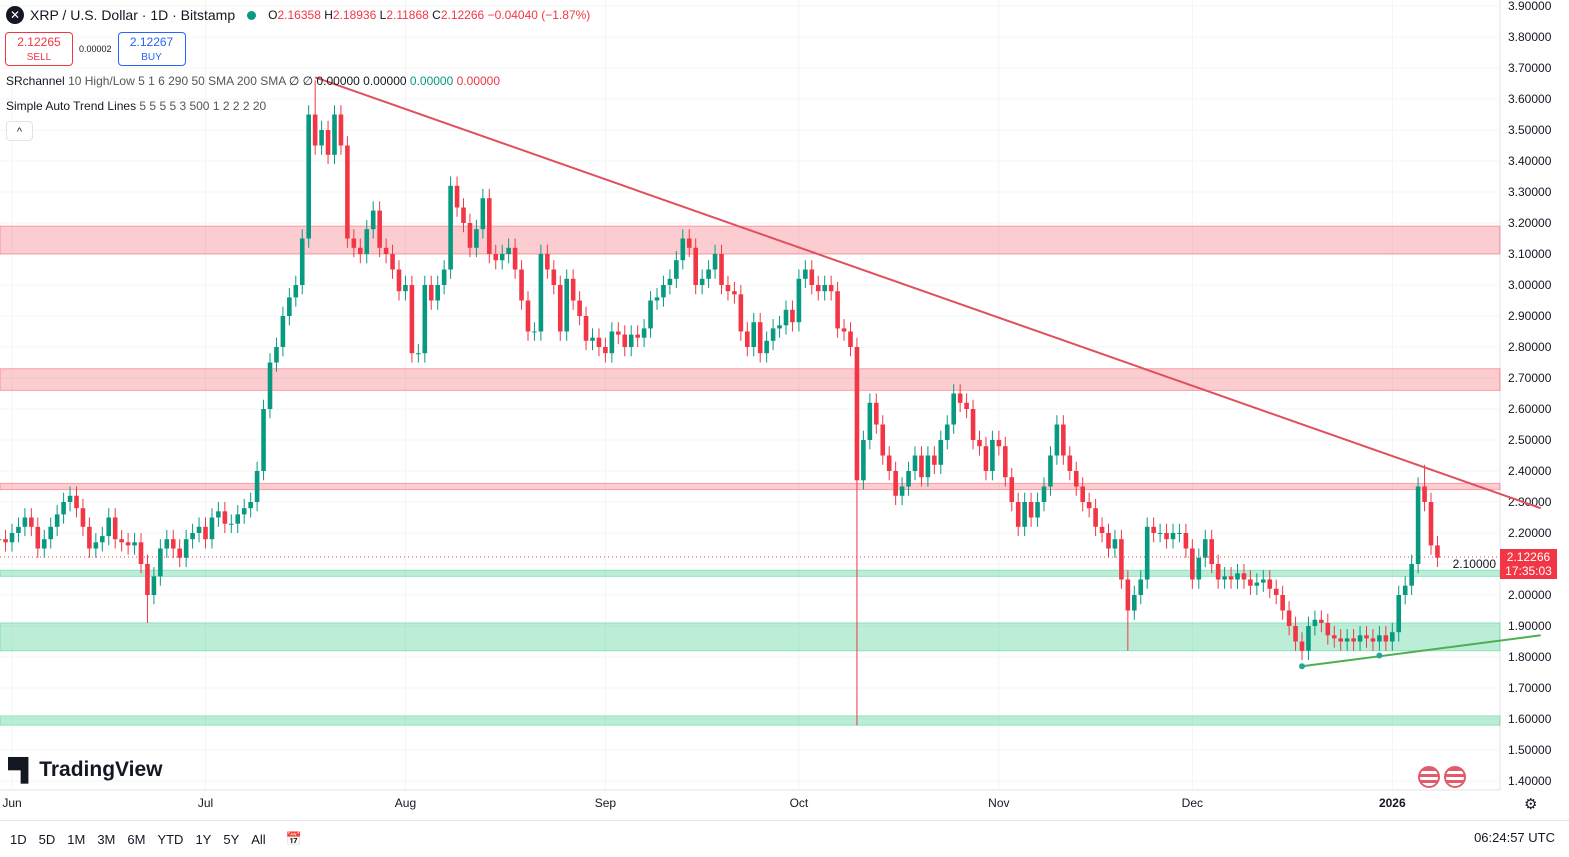 The height and width of the screenshot is (857, 1569). I want to click on date-range-calendar-icon: 📅, so click(293, 838).